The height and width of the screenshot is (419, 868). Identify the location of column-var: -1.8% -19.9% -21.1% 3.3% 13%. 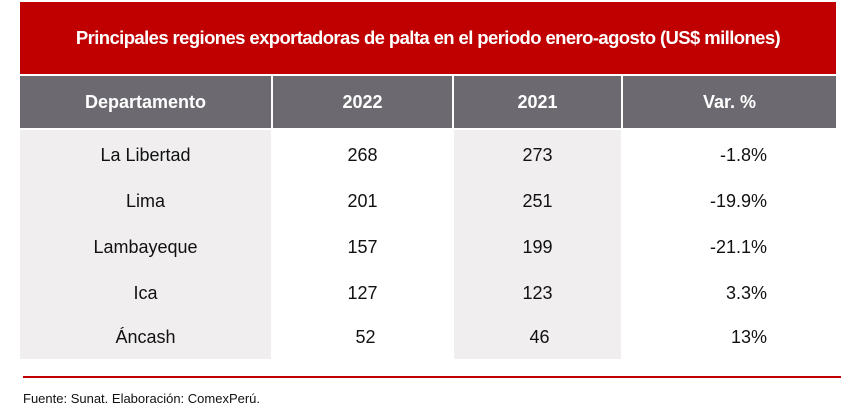
(729, 244).